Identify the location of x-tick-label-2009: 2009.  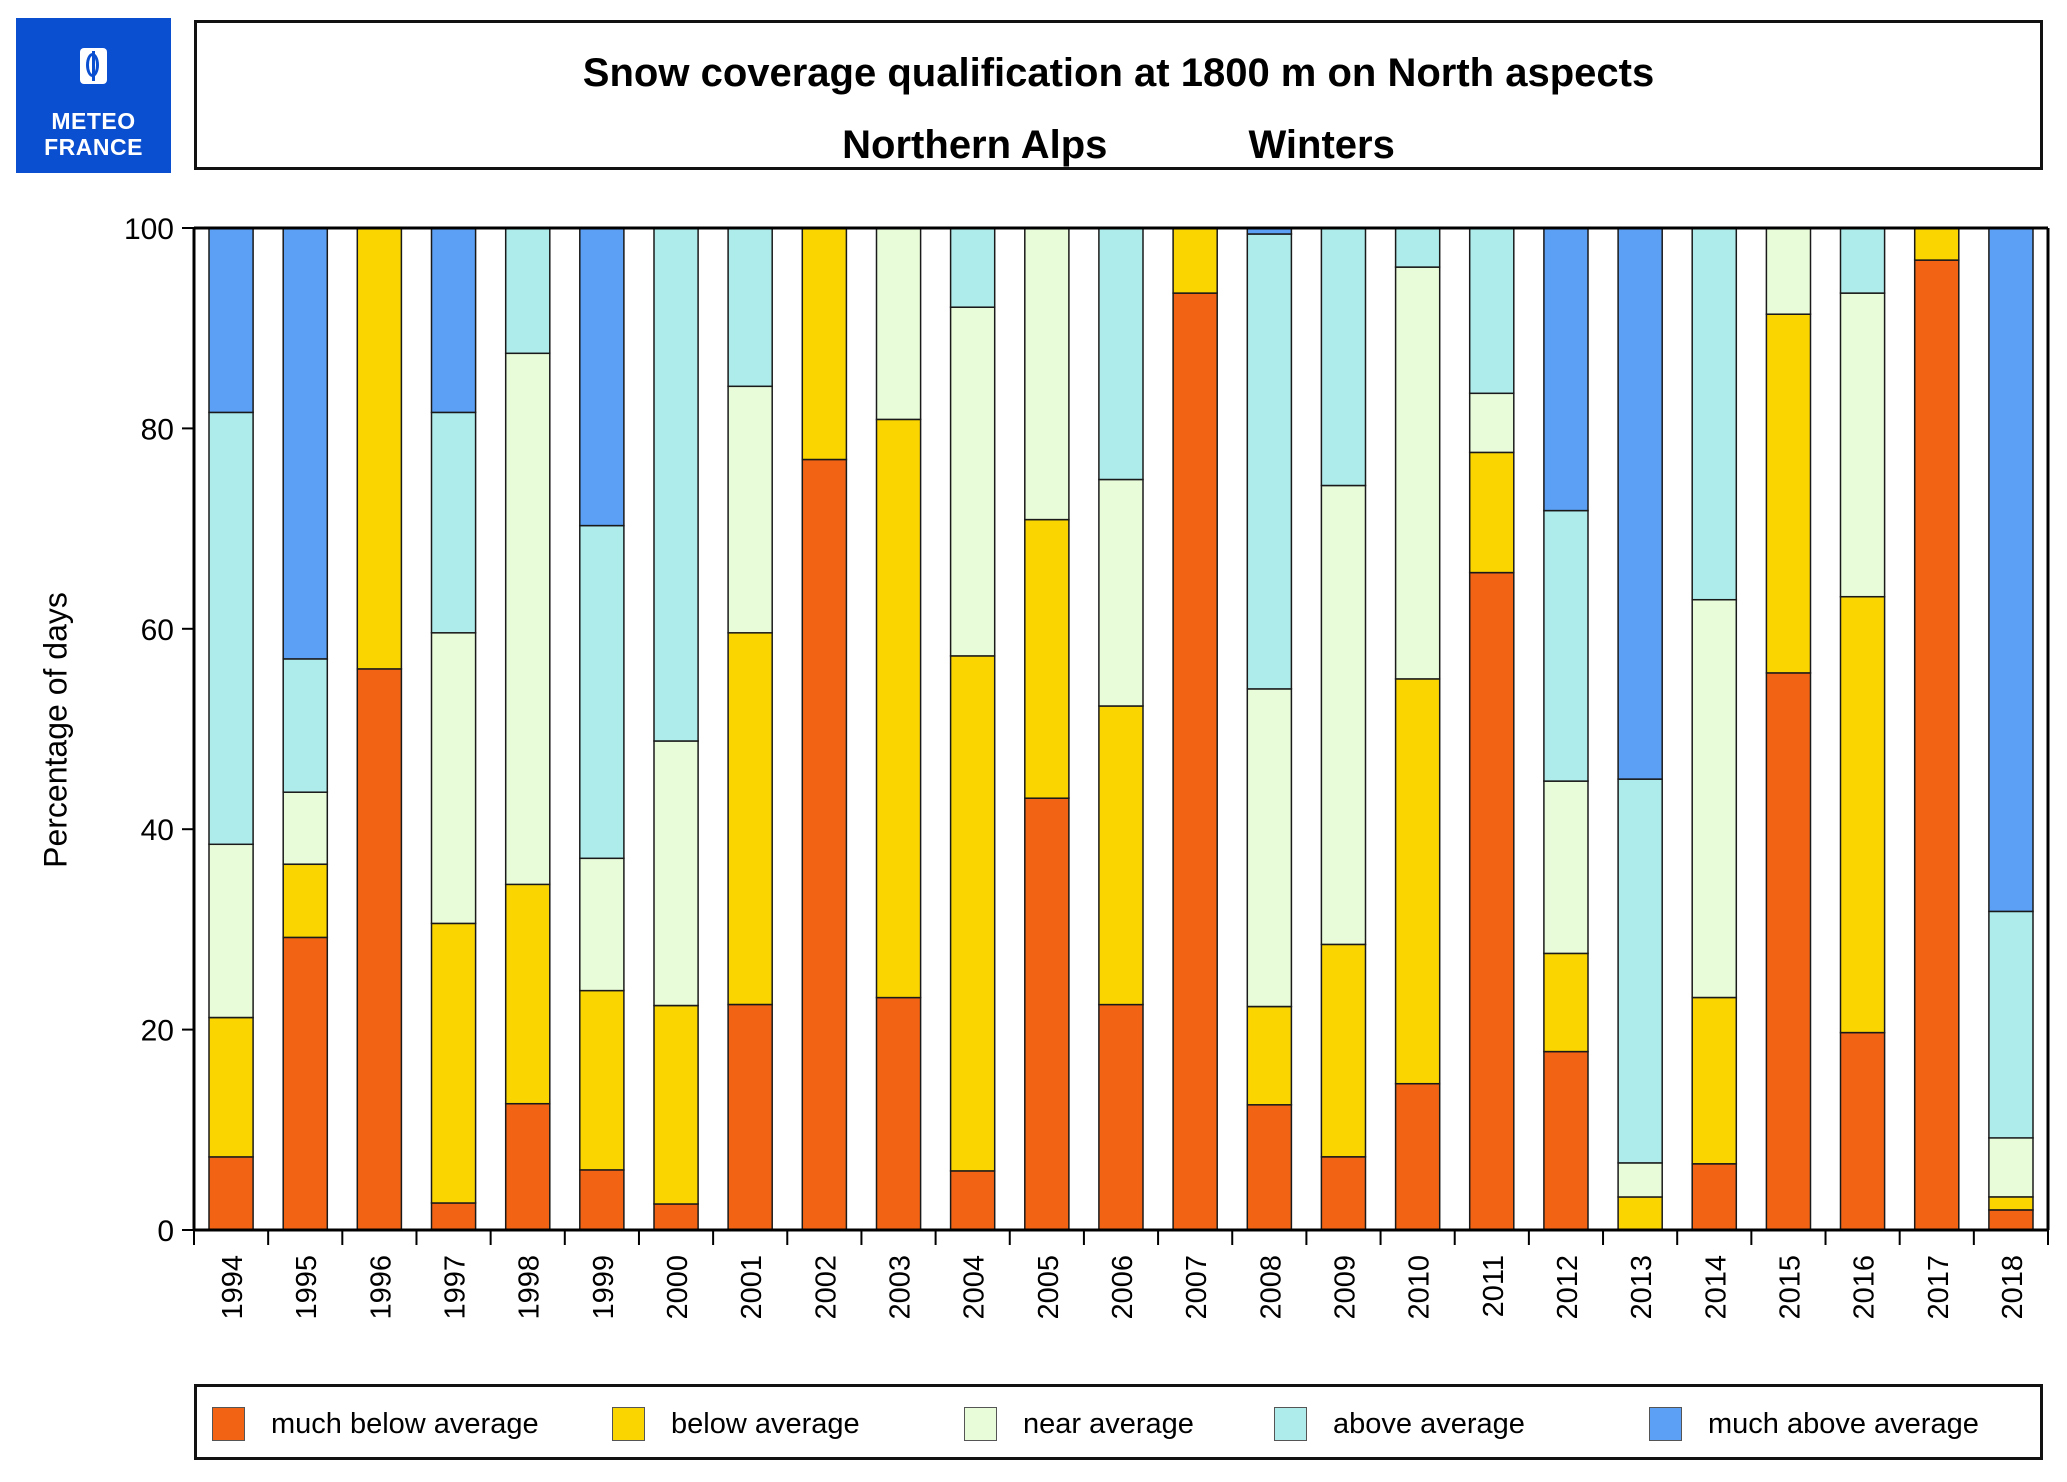
(1345, 1287).